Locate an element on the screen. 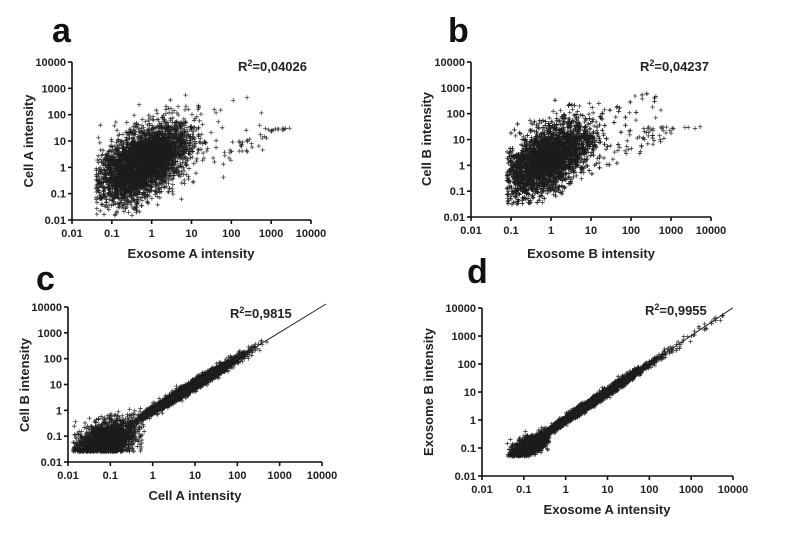 The image size is (790, 537). r2-annotation: R2=0,04237 is located at coordinates (674, 66).